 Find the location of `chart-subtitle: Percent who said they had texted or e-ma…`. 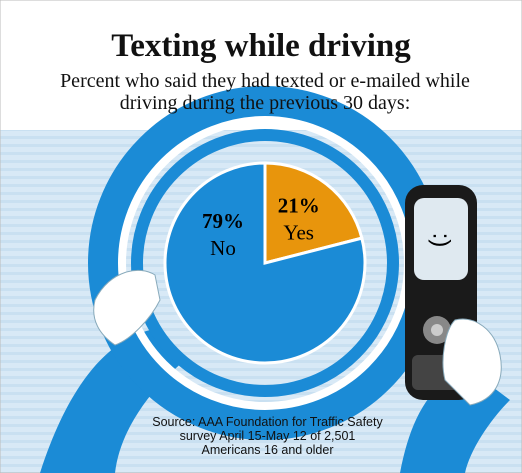

chart-subtitle: Percent who said they had texted or e-ma… is located at coordinates (265, 92).